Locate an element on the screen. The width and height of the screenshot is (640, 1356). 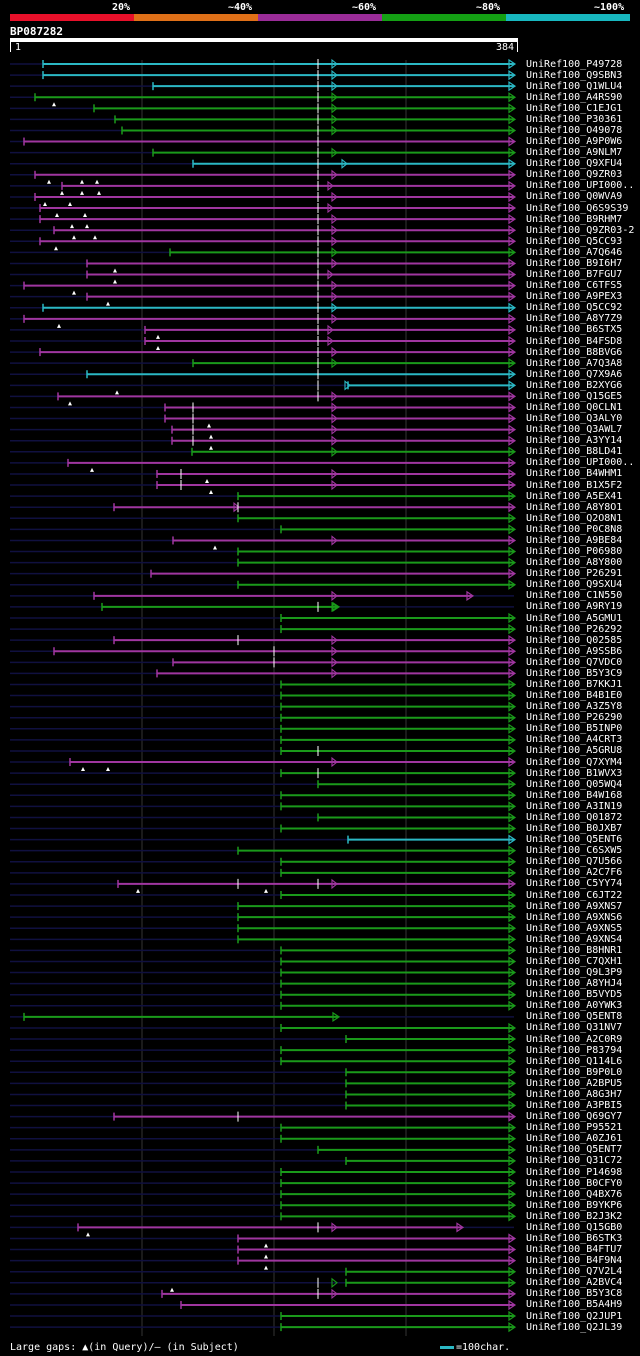
hit-label: UniRef100_Q15GE5 is located at coordinates (574, 396).